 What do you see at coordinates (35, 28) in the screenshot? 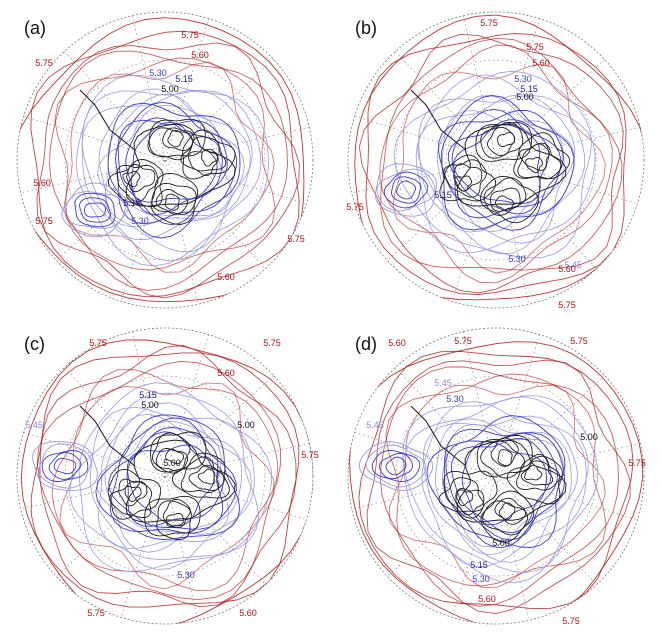
I see `panel-label-a: (a)` at bounding box center [35, 28].